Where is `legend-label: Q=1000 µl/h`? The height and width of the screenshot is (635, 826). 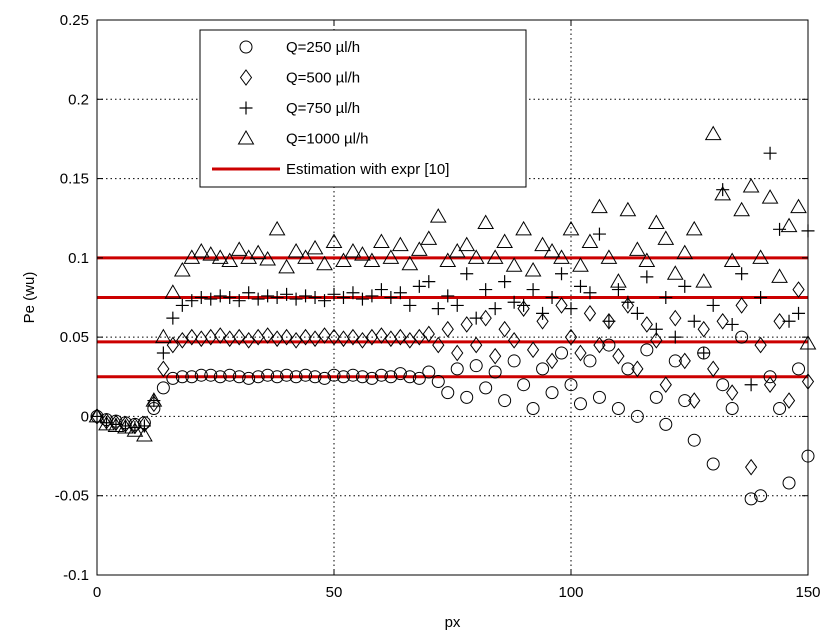
legend-label: Q=1000 µl/h is located at coordinates (327, 139).